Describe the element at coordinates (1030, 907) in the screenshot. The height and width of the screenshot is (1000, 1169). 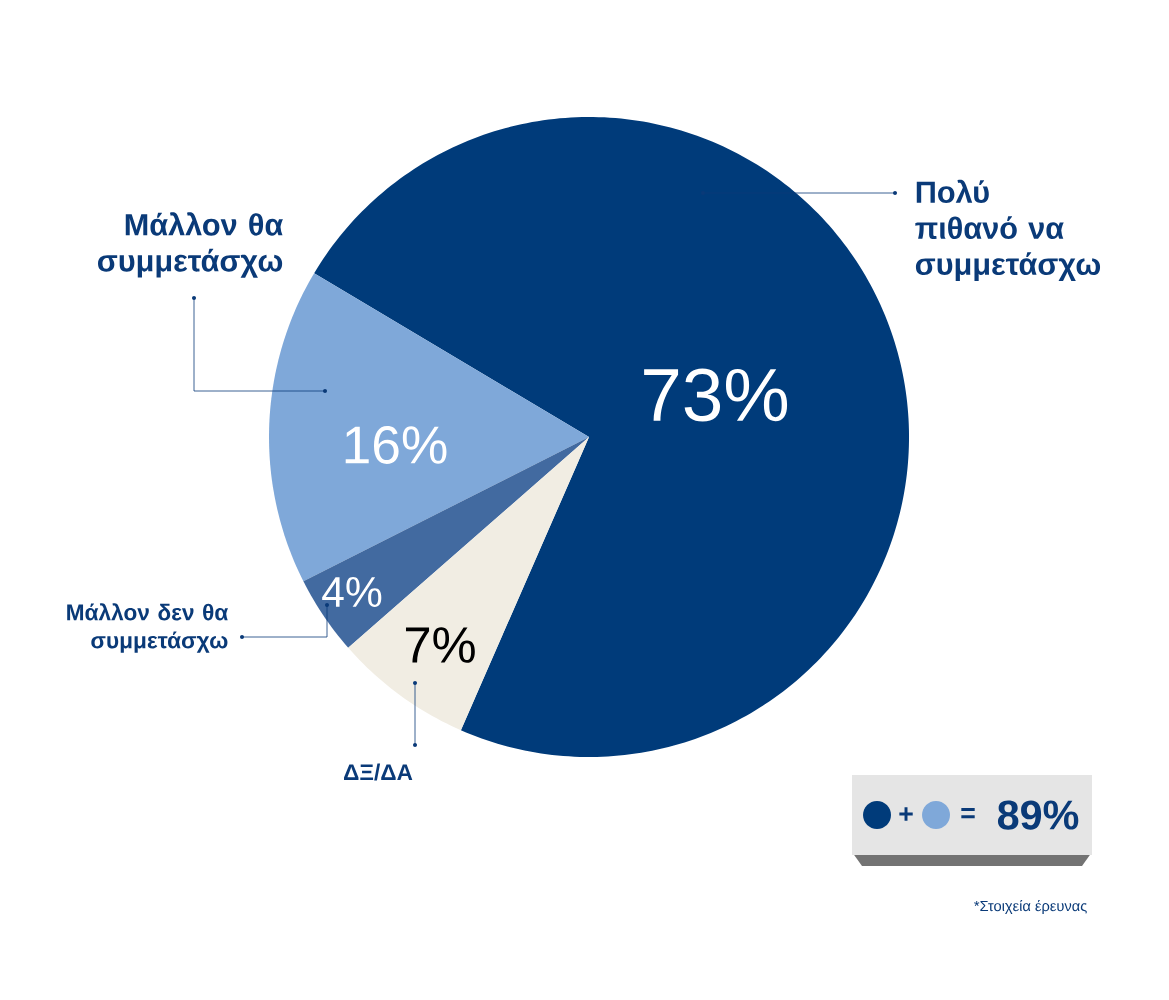
I see `text: *Στοιχεία έρευνας` at that location.